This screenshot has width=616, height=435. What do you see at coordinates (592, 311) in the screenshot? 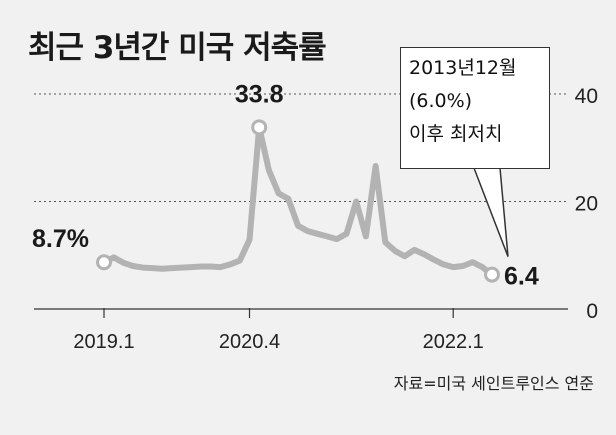
I see `y-tick-label: 0` at bounding box center [592, 311].